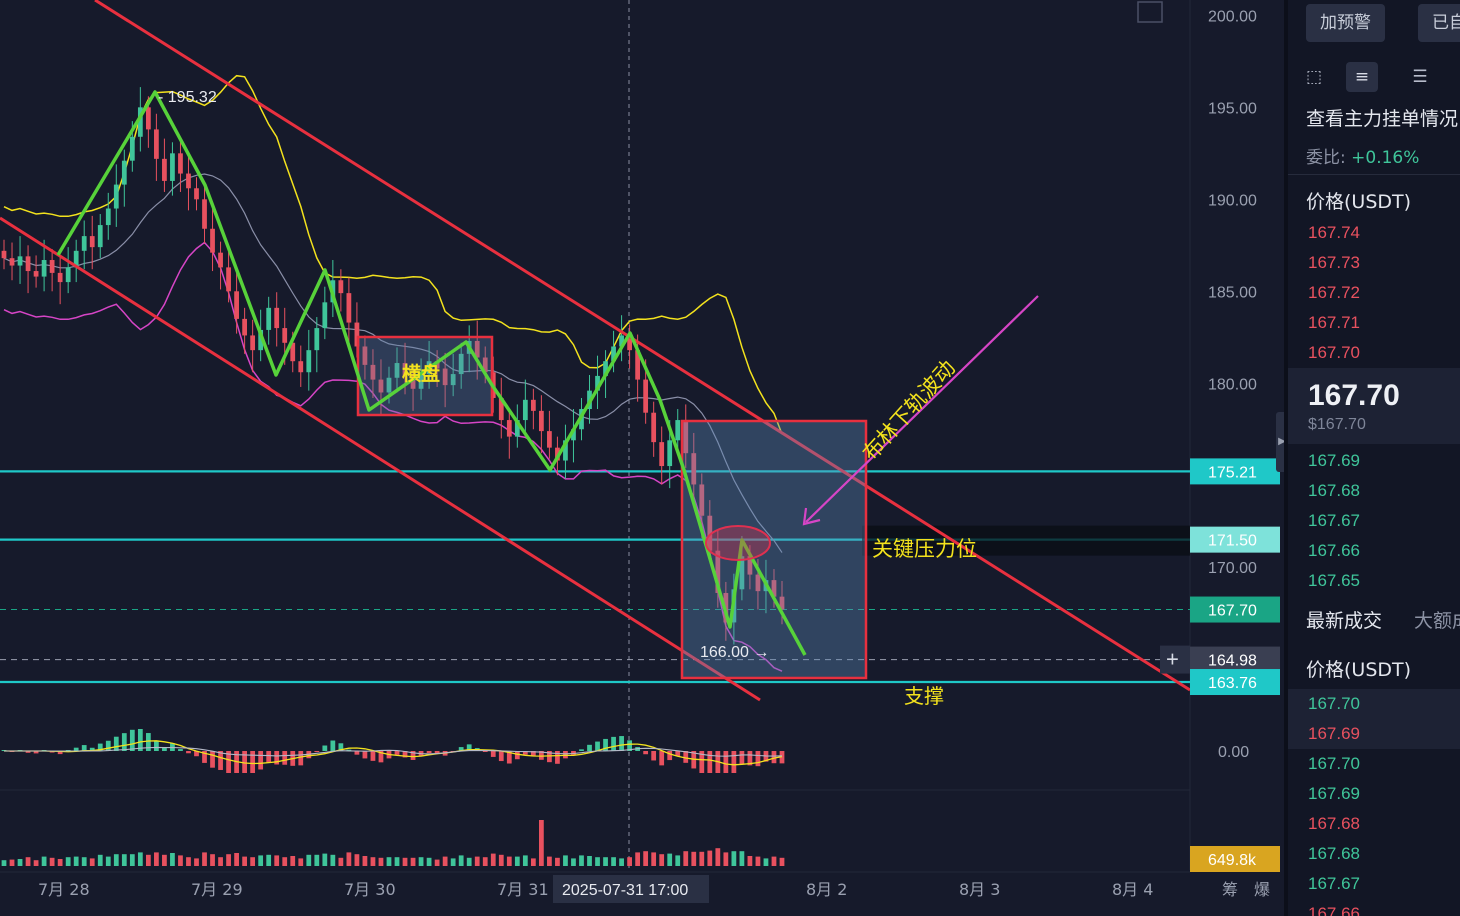 This screenshot has width=1460, height=916. What do you see at coordinates (1314, 77) in the screenshot?
I see `layout-default-icon: ⬚` at bounding box center [1314, 77].